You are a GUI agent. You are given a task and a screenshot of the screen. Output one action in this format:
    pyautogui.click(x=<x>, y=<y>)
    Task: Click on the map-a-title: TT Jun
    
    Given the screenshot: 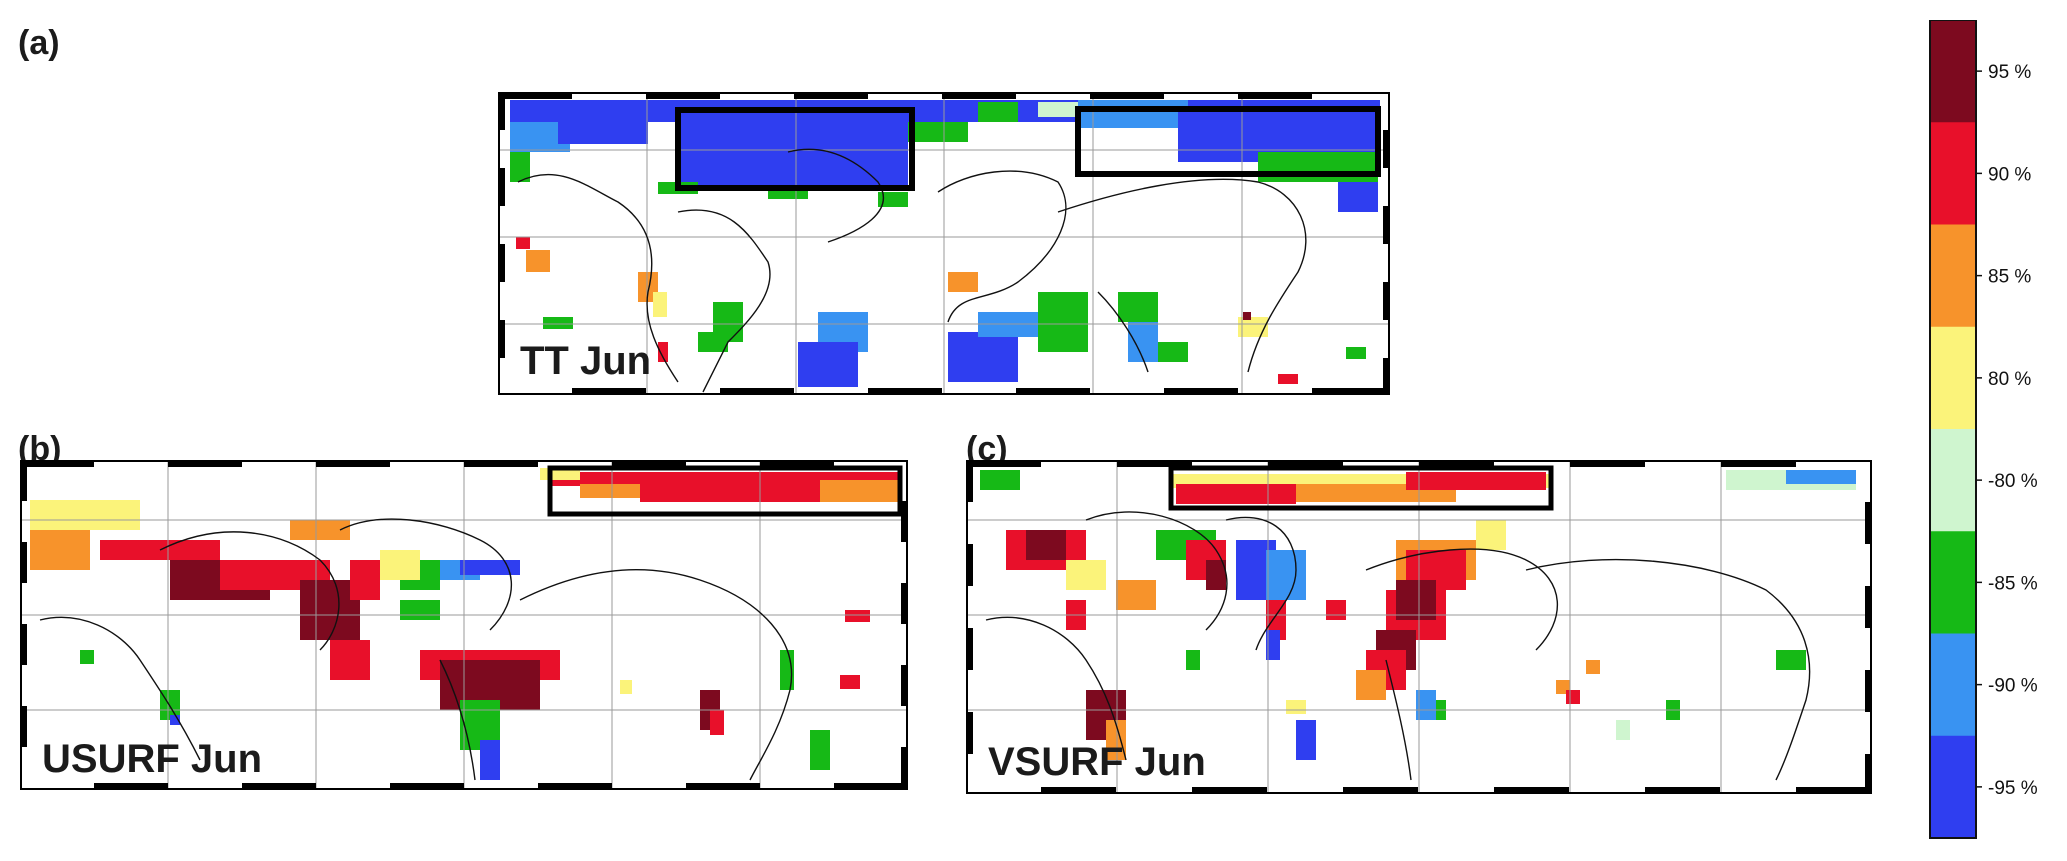 What is the action you would take?
    pyautogui.click(x=585, y=361)
    